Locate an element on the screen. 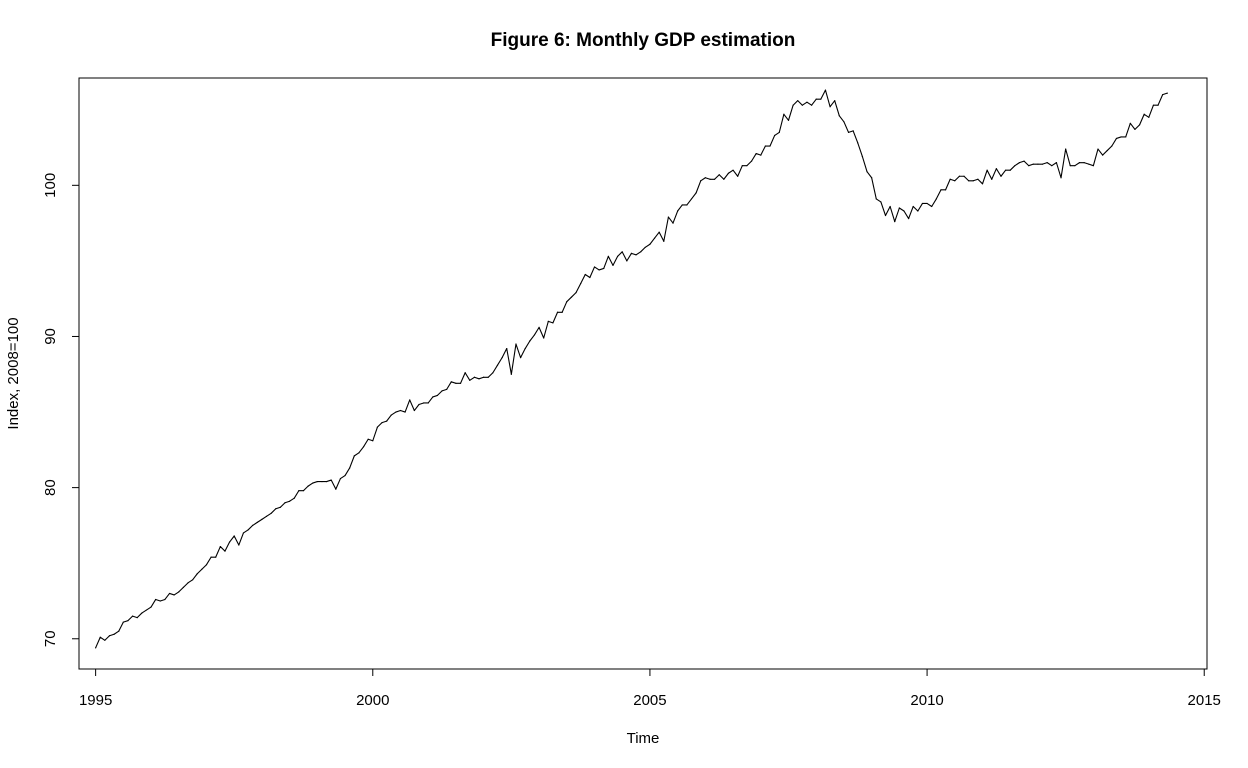 The image size is (1248, 768). x-axis-label: Time is located at coordinates (643, 738).